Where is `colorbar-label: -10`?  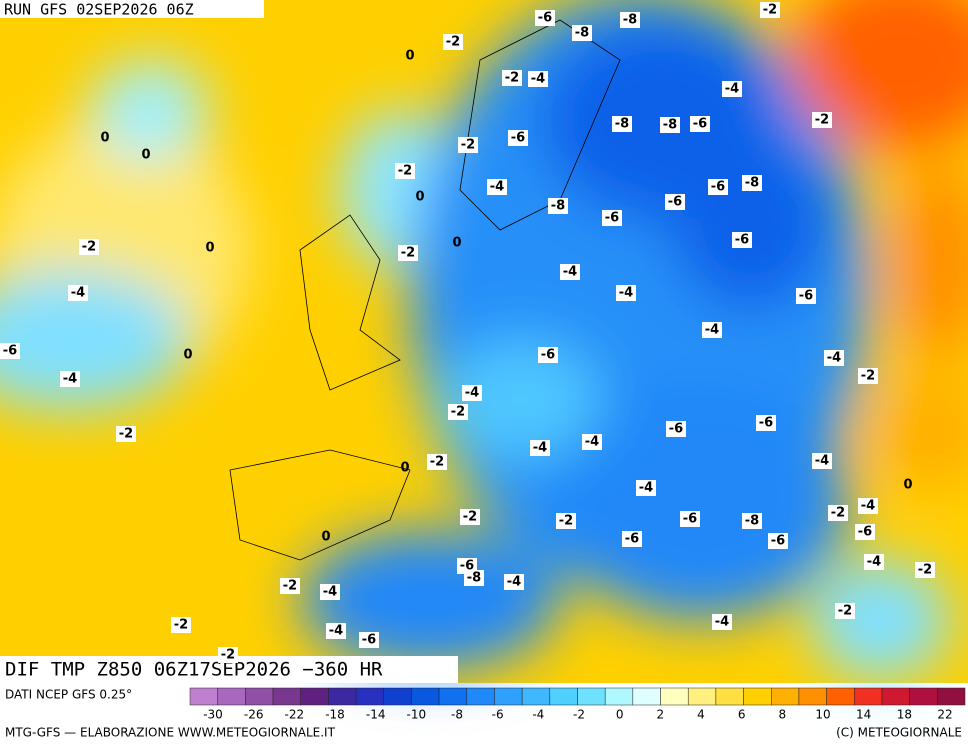
colorbar-label: -10 is located at coordinates (417, 715).